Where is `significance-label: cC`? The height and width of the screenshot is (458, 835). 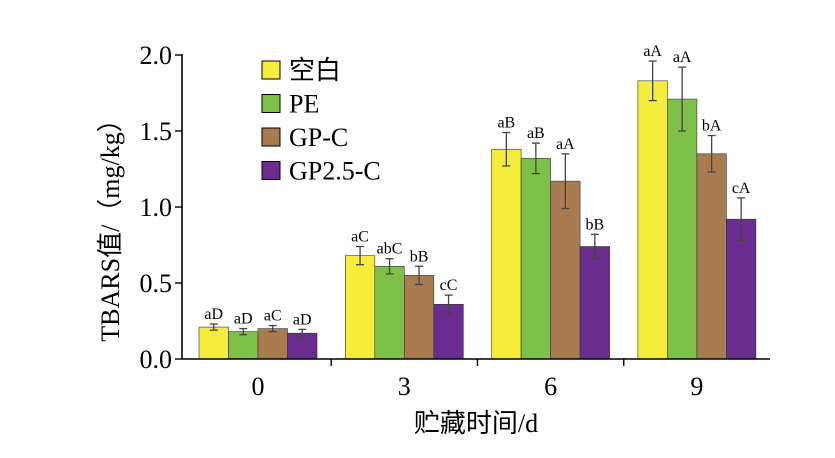 significance-label: cC is located at coordinates (449, 285).